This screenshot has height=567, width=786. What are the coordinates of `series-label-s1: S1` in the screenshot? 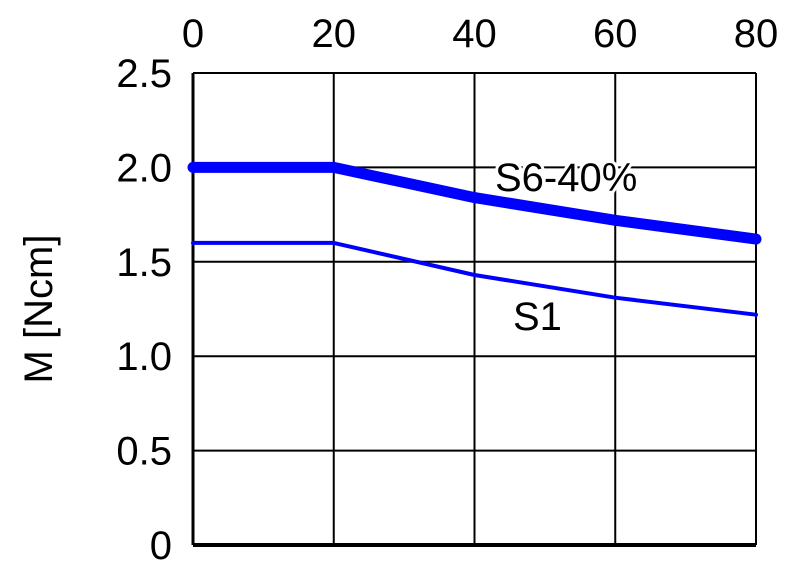 It's located at (537, 317).